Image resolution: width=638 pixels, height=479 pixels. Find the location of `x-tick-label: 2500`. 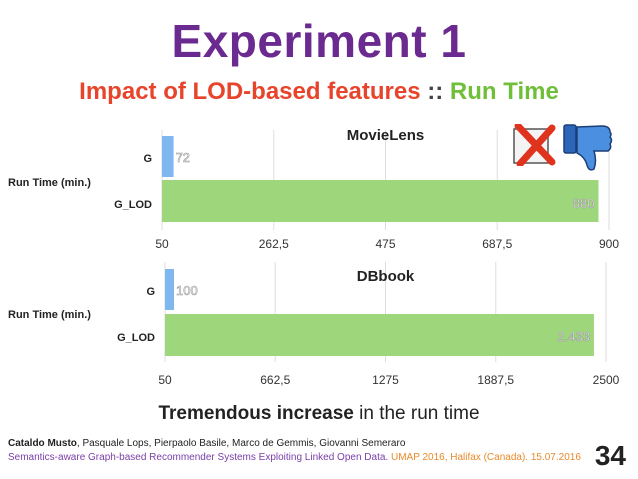

x-tick-label: 2500 is located at coordinates (606, 380).